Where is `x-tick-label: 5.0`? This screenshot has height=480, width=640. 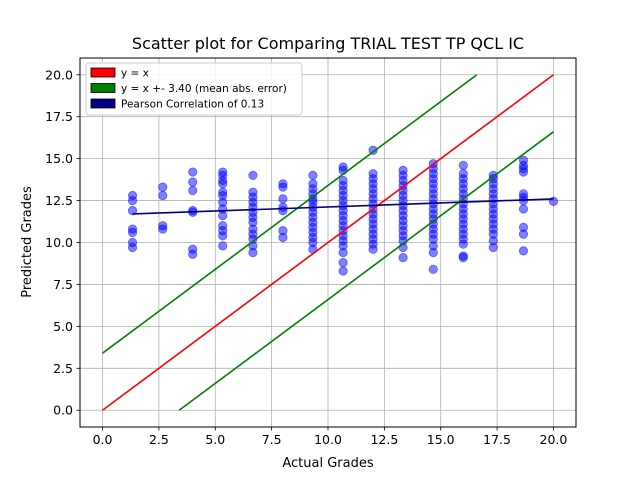
x-tick-label: 5.0 is located at coordinates (215, 439).